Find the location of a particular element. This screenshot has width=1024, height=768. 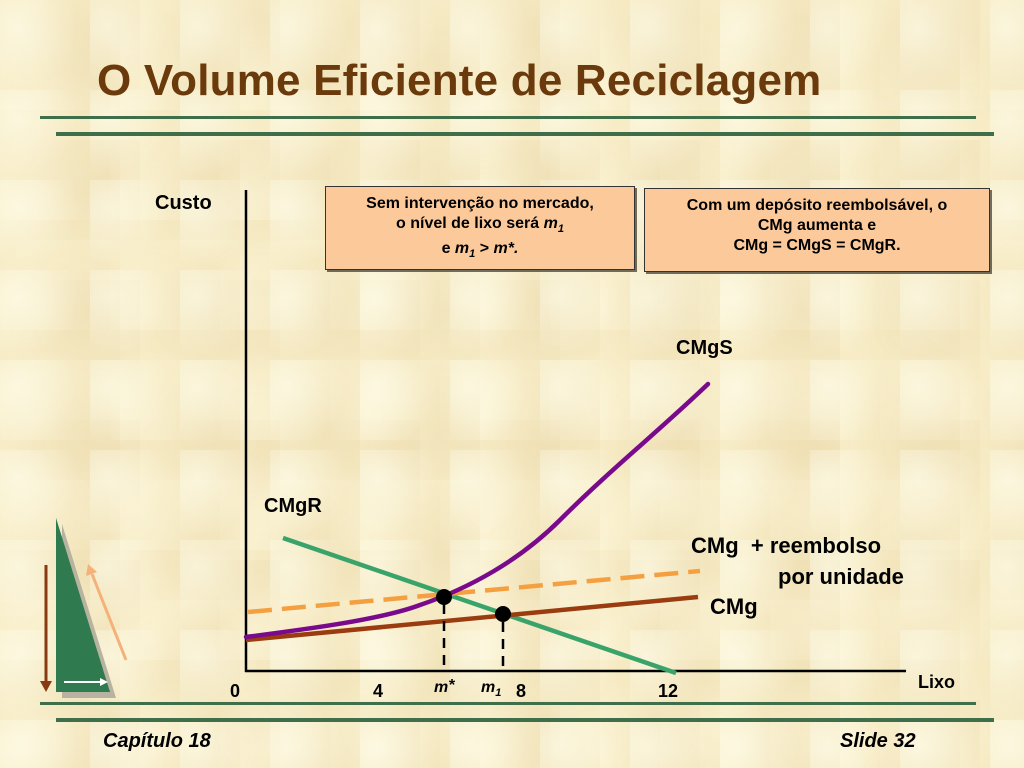

cmg-refund-label-line2: por unidade is located at coordinates (841, 576).